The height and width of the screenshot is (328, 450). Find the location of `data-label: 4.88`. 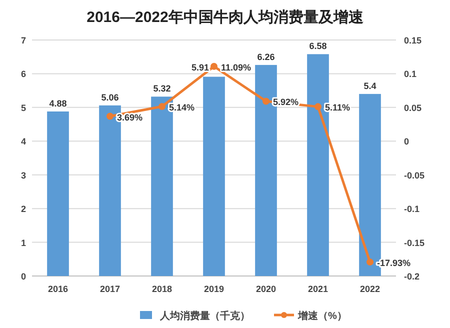

data-label: 4.88 is located at coordinates (58, 103).